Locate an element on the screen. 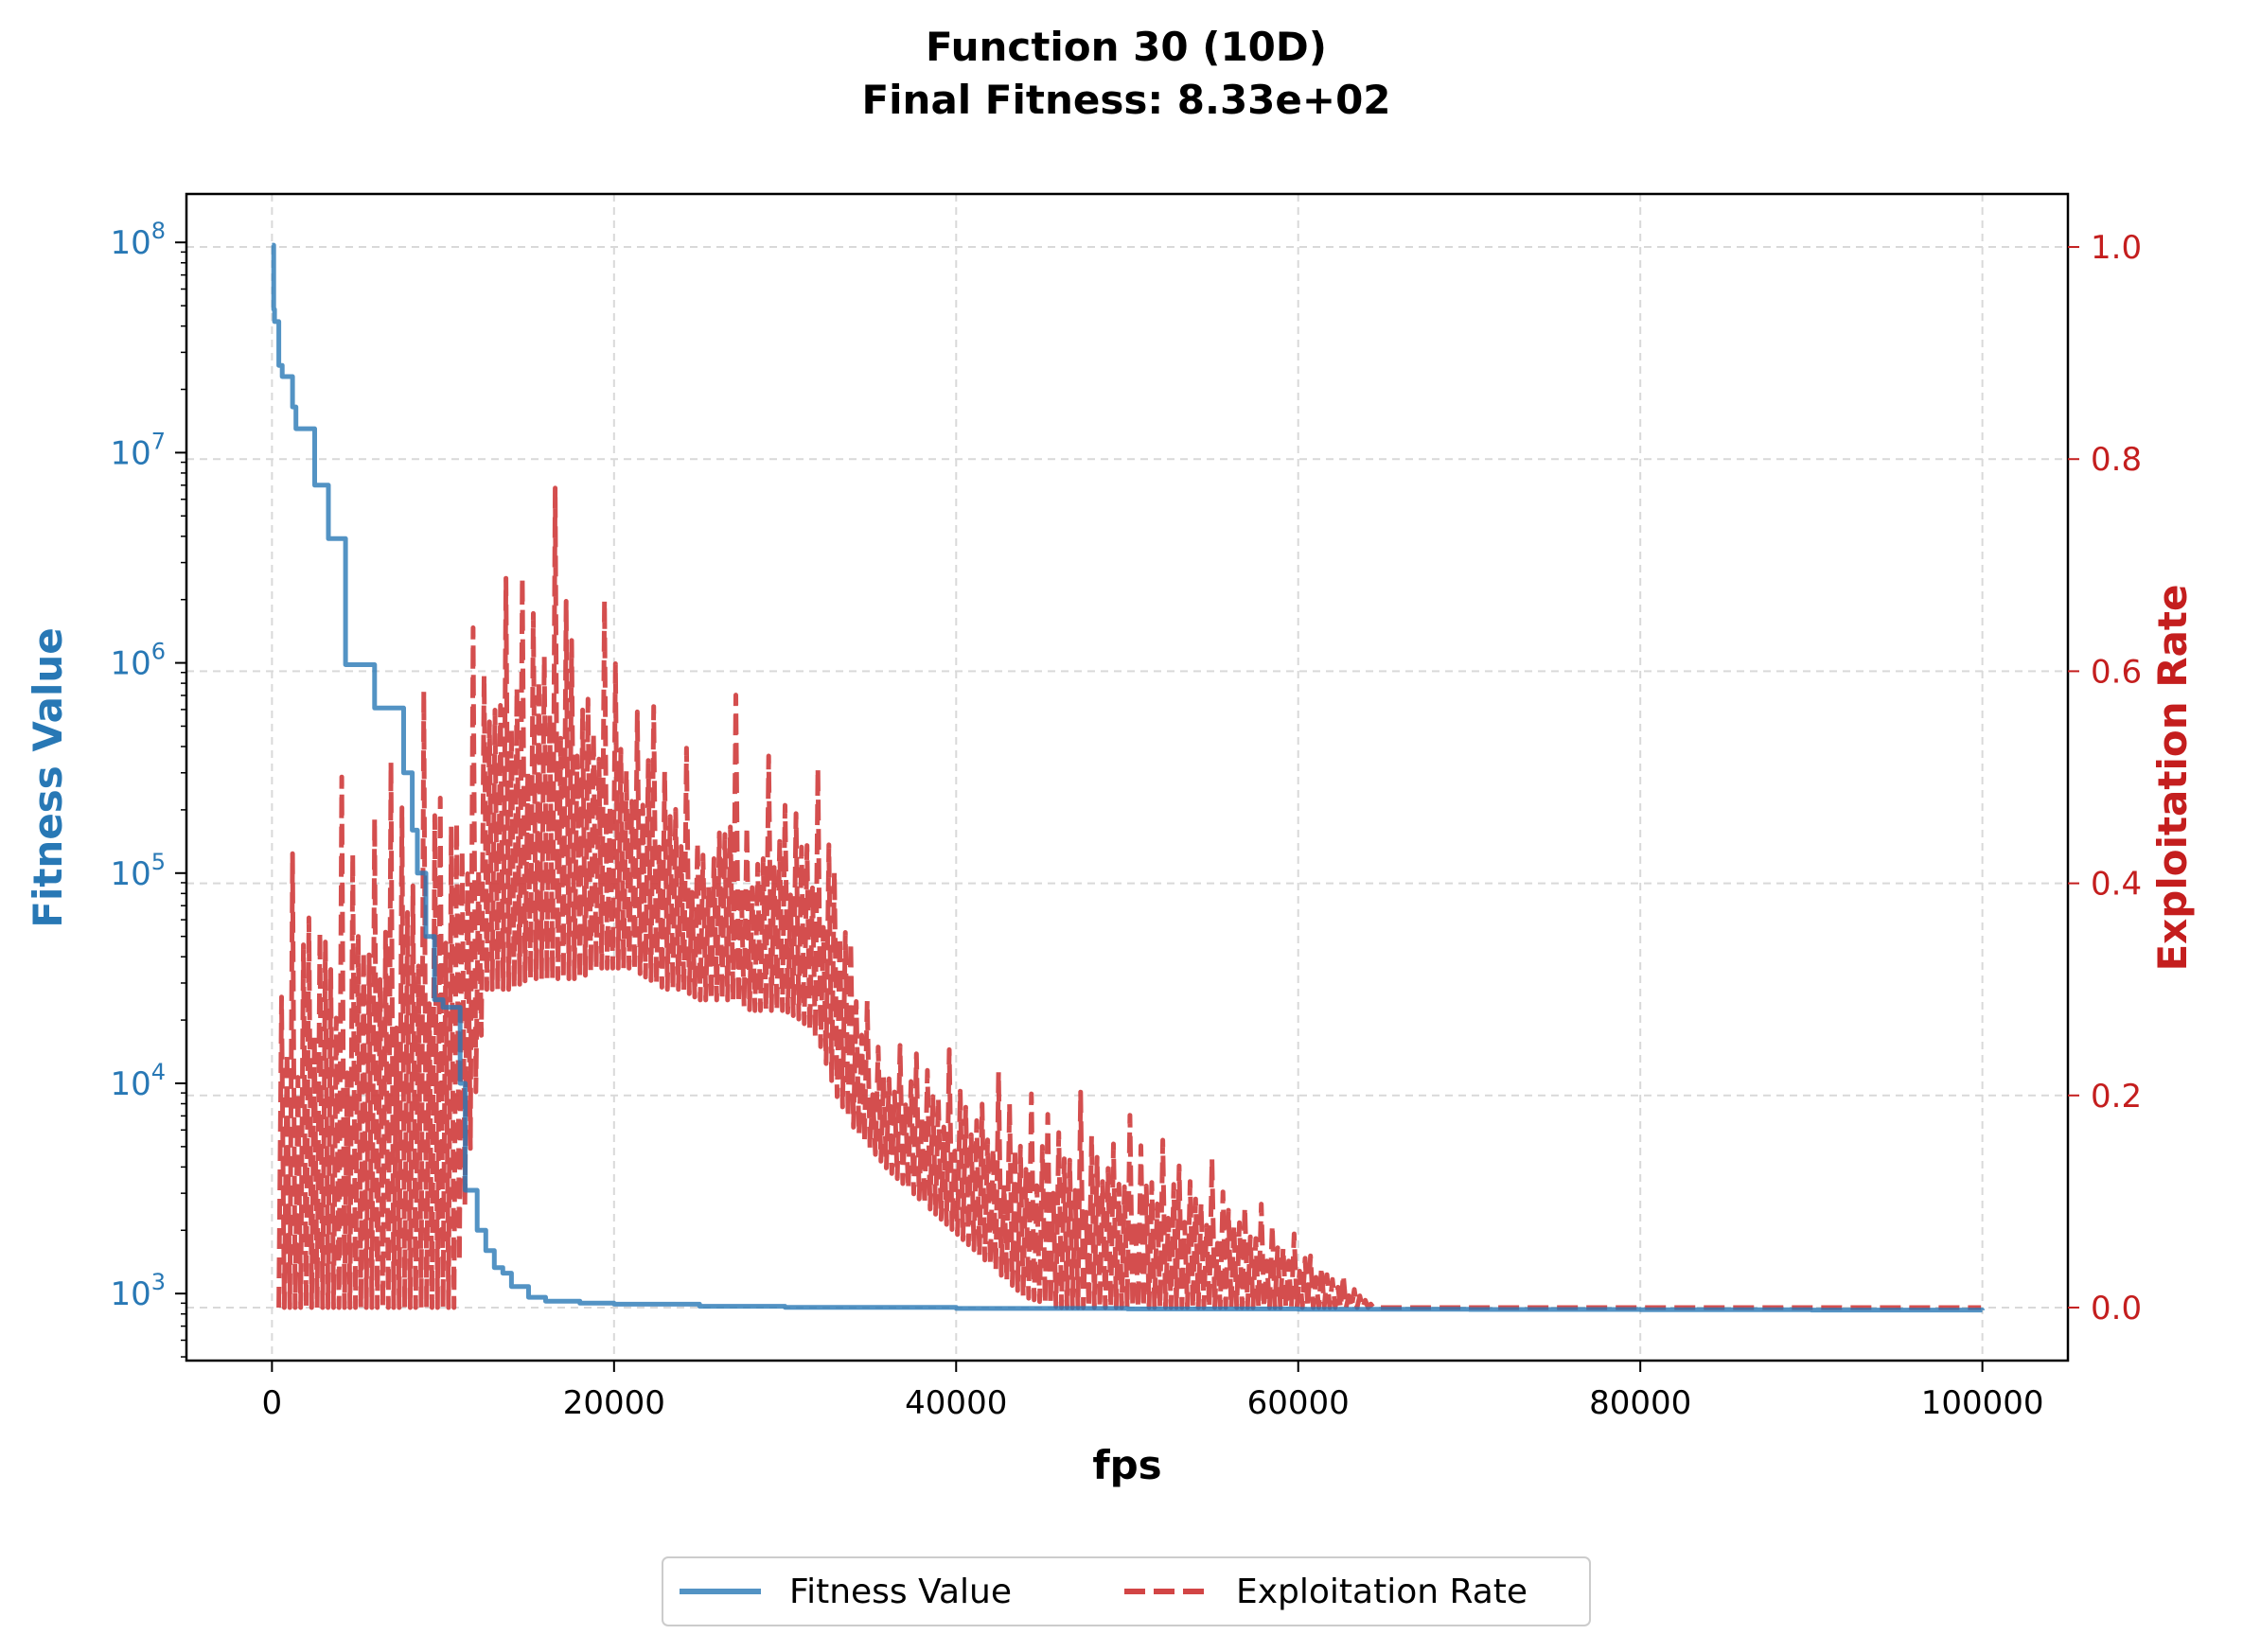 Image resolution: width=2243 pixels, height=1652 pixels. legend: Fitness Value Exploitation Rate is located at coordinates (1126, 1591).